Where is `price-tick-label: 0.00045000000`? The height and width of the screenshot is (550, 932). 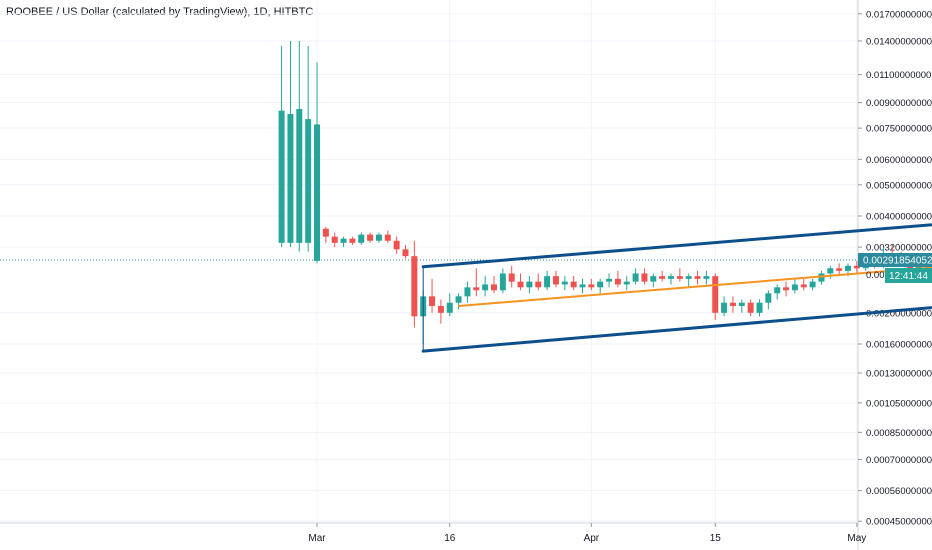
price-tick-label: 0.00045000000 is located at coordinates (899, 522).